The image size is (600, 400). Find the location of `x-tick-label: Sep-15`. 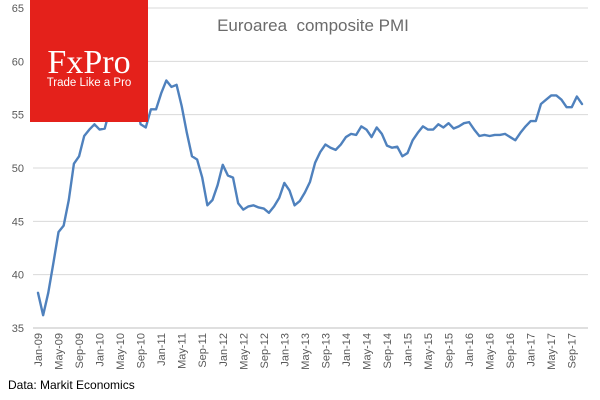

x-tick-label: Sep-15 is located at coordinates (450, 350).